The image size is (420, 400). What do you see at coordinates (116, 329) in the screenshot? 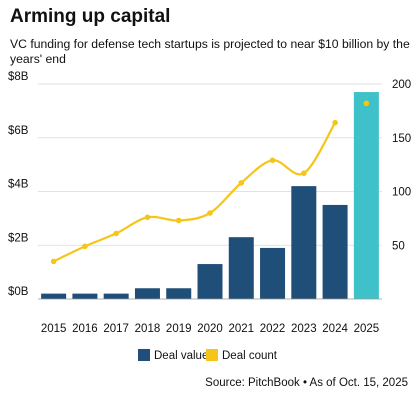
I see `x-tick-label: 2017` at bounding box center [116, 329].